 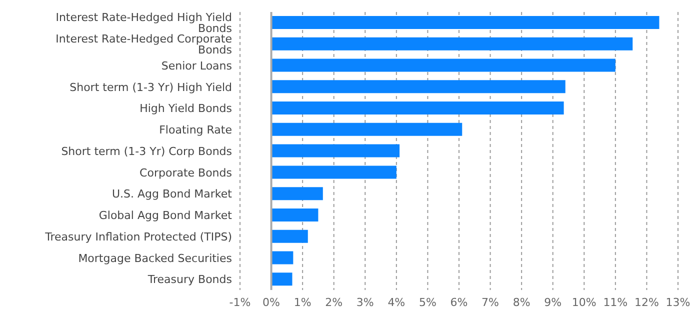 I want to click on y-tick-label: Senior Loans, so click(x=196, y=65).